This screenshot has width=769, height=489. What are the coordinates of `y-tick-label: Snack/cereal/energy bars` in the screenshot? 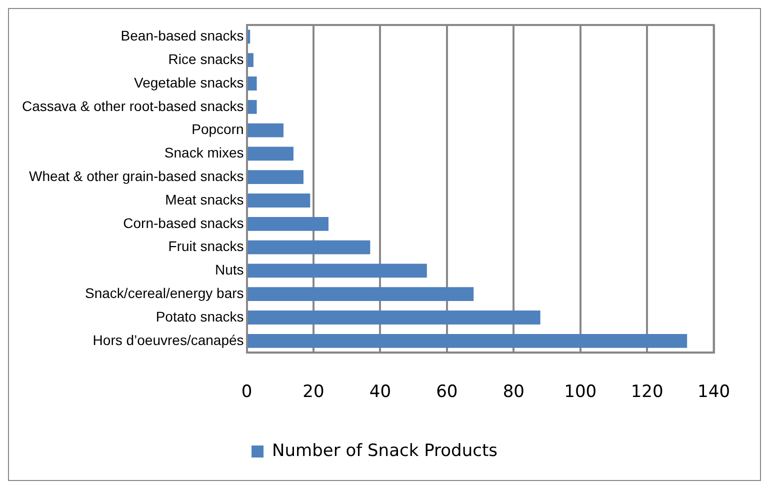 It's located at (164, 292).